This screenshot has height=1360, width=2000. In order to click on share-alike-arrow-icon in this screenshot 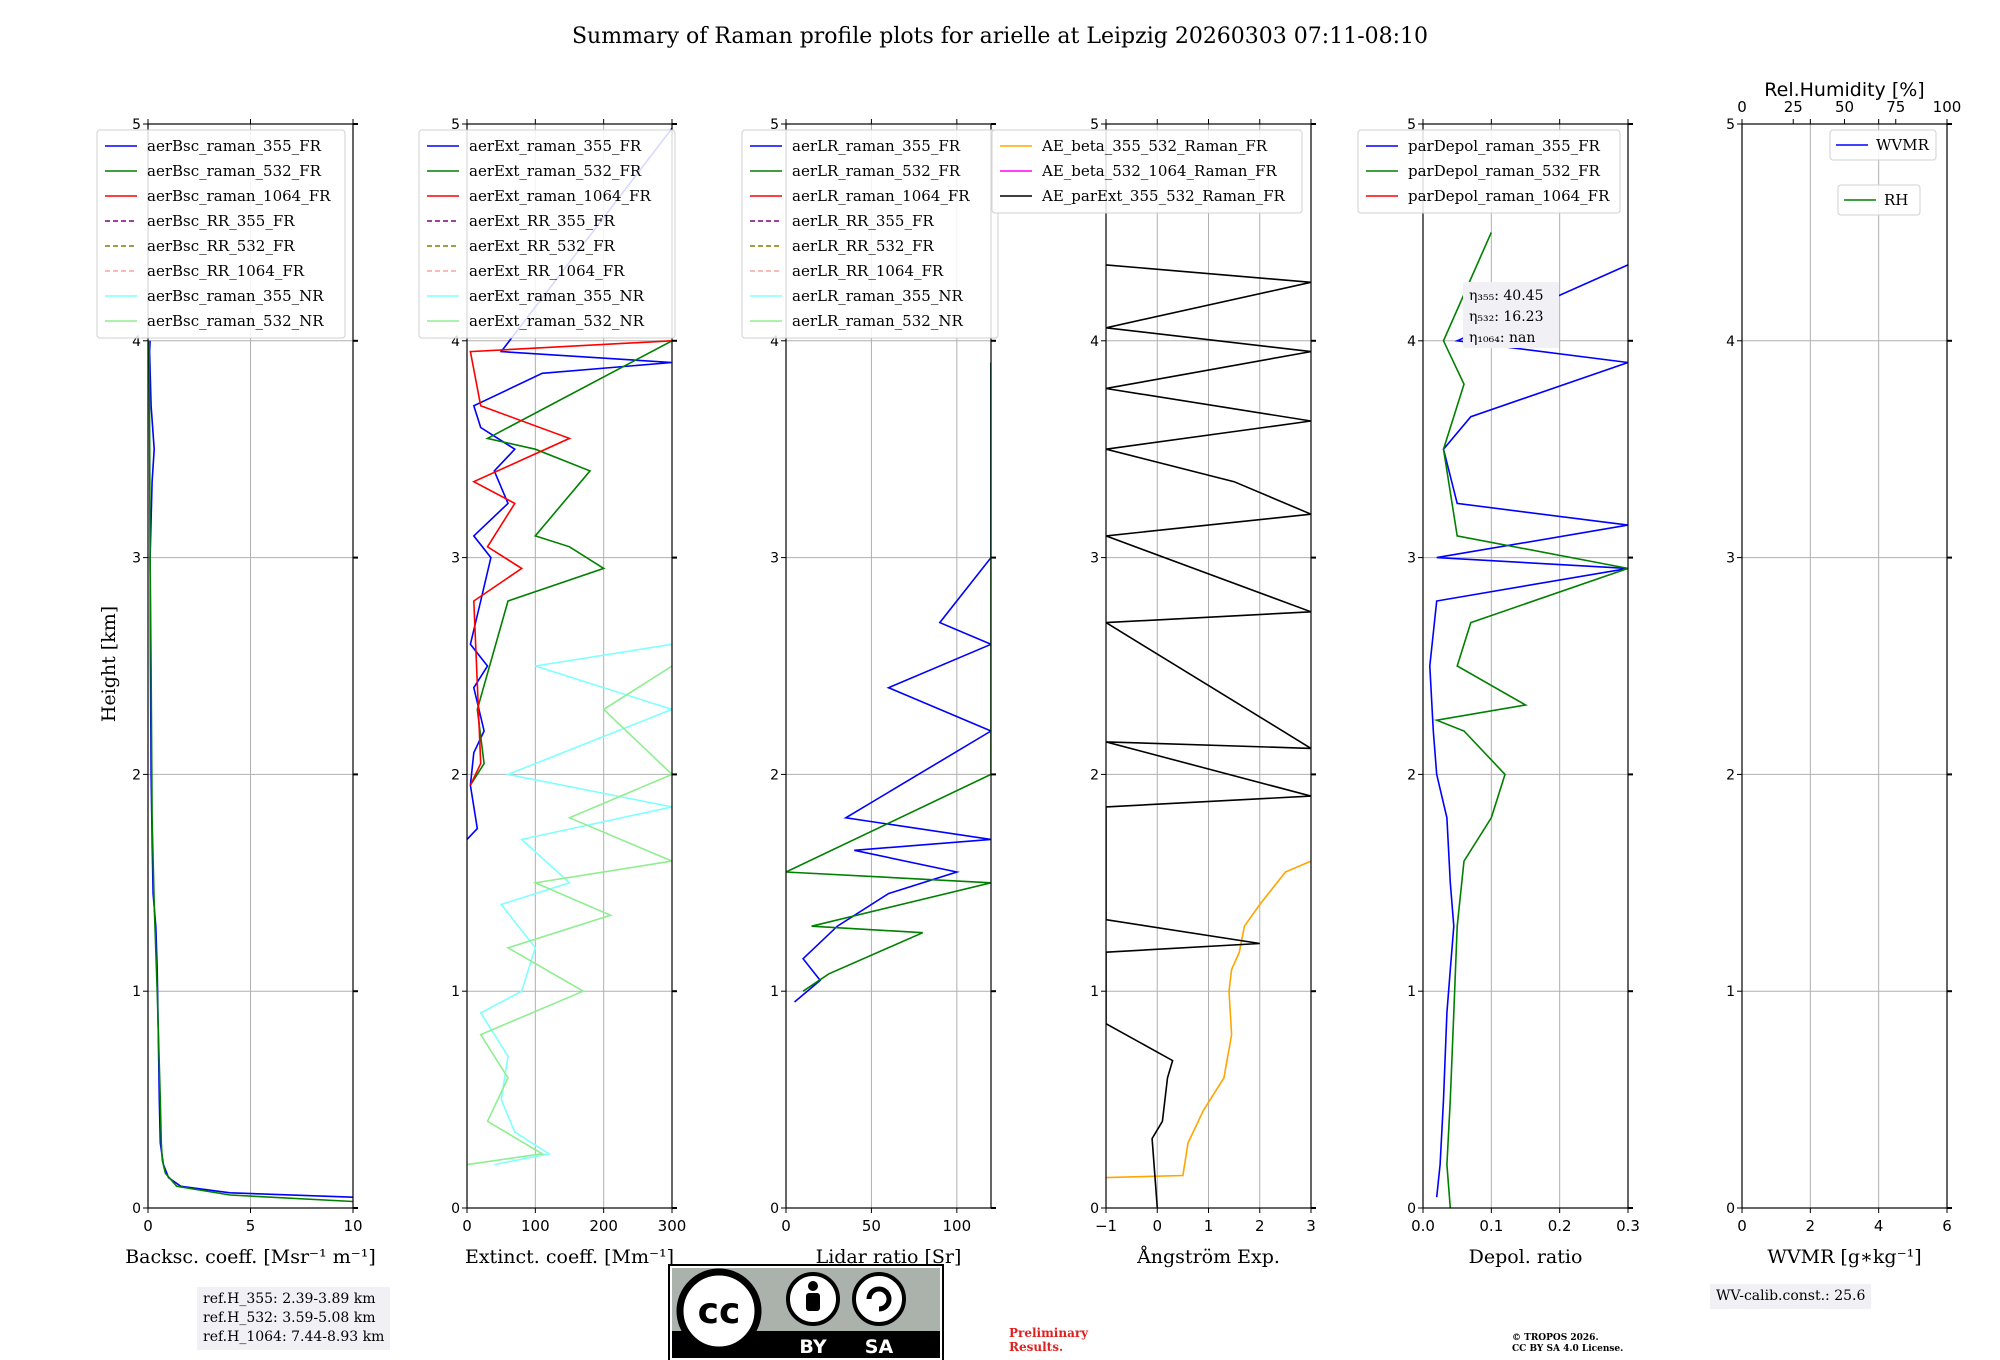, I will do `click(879, 1299)`.